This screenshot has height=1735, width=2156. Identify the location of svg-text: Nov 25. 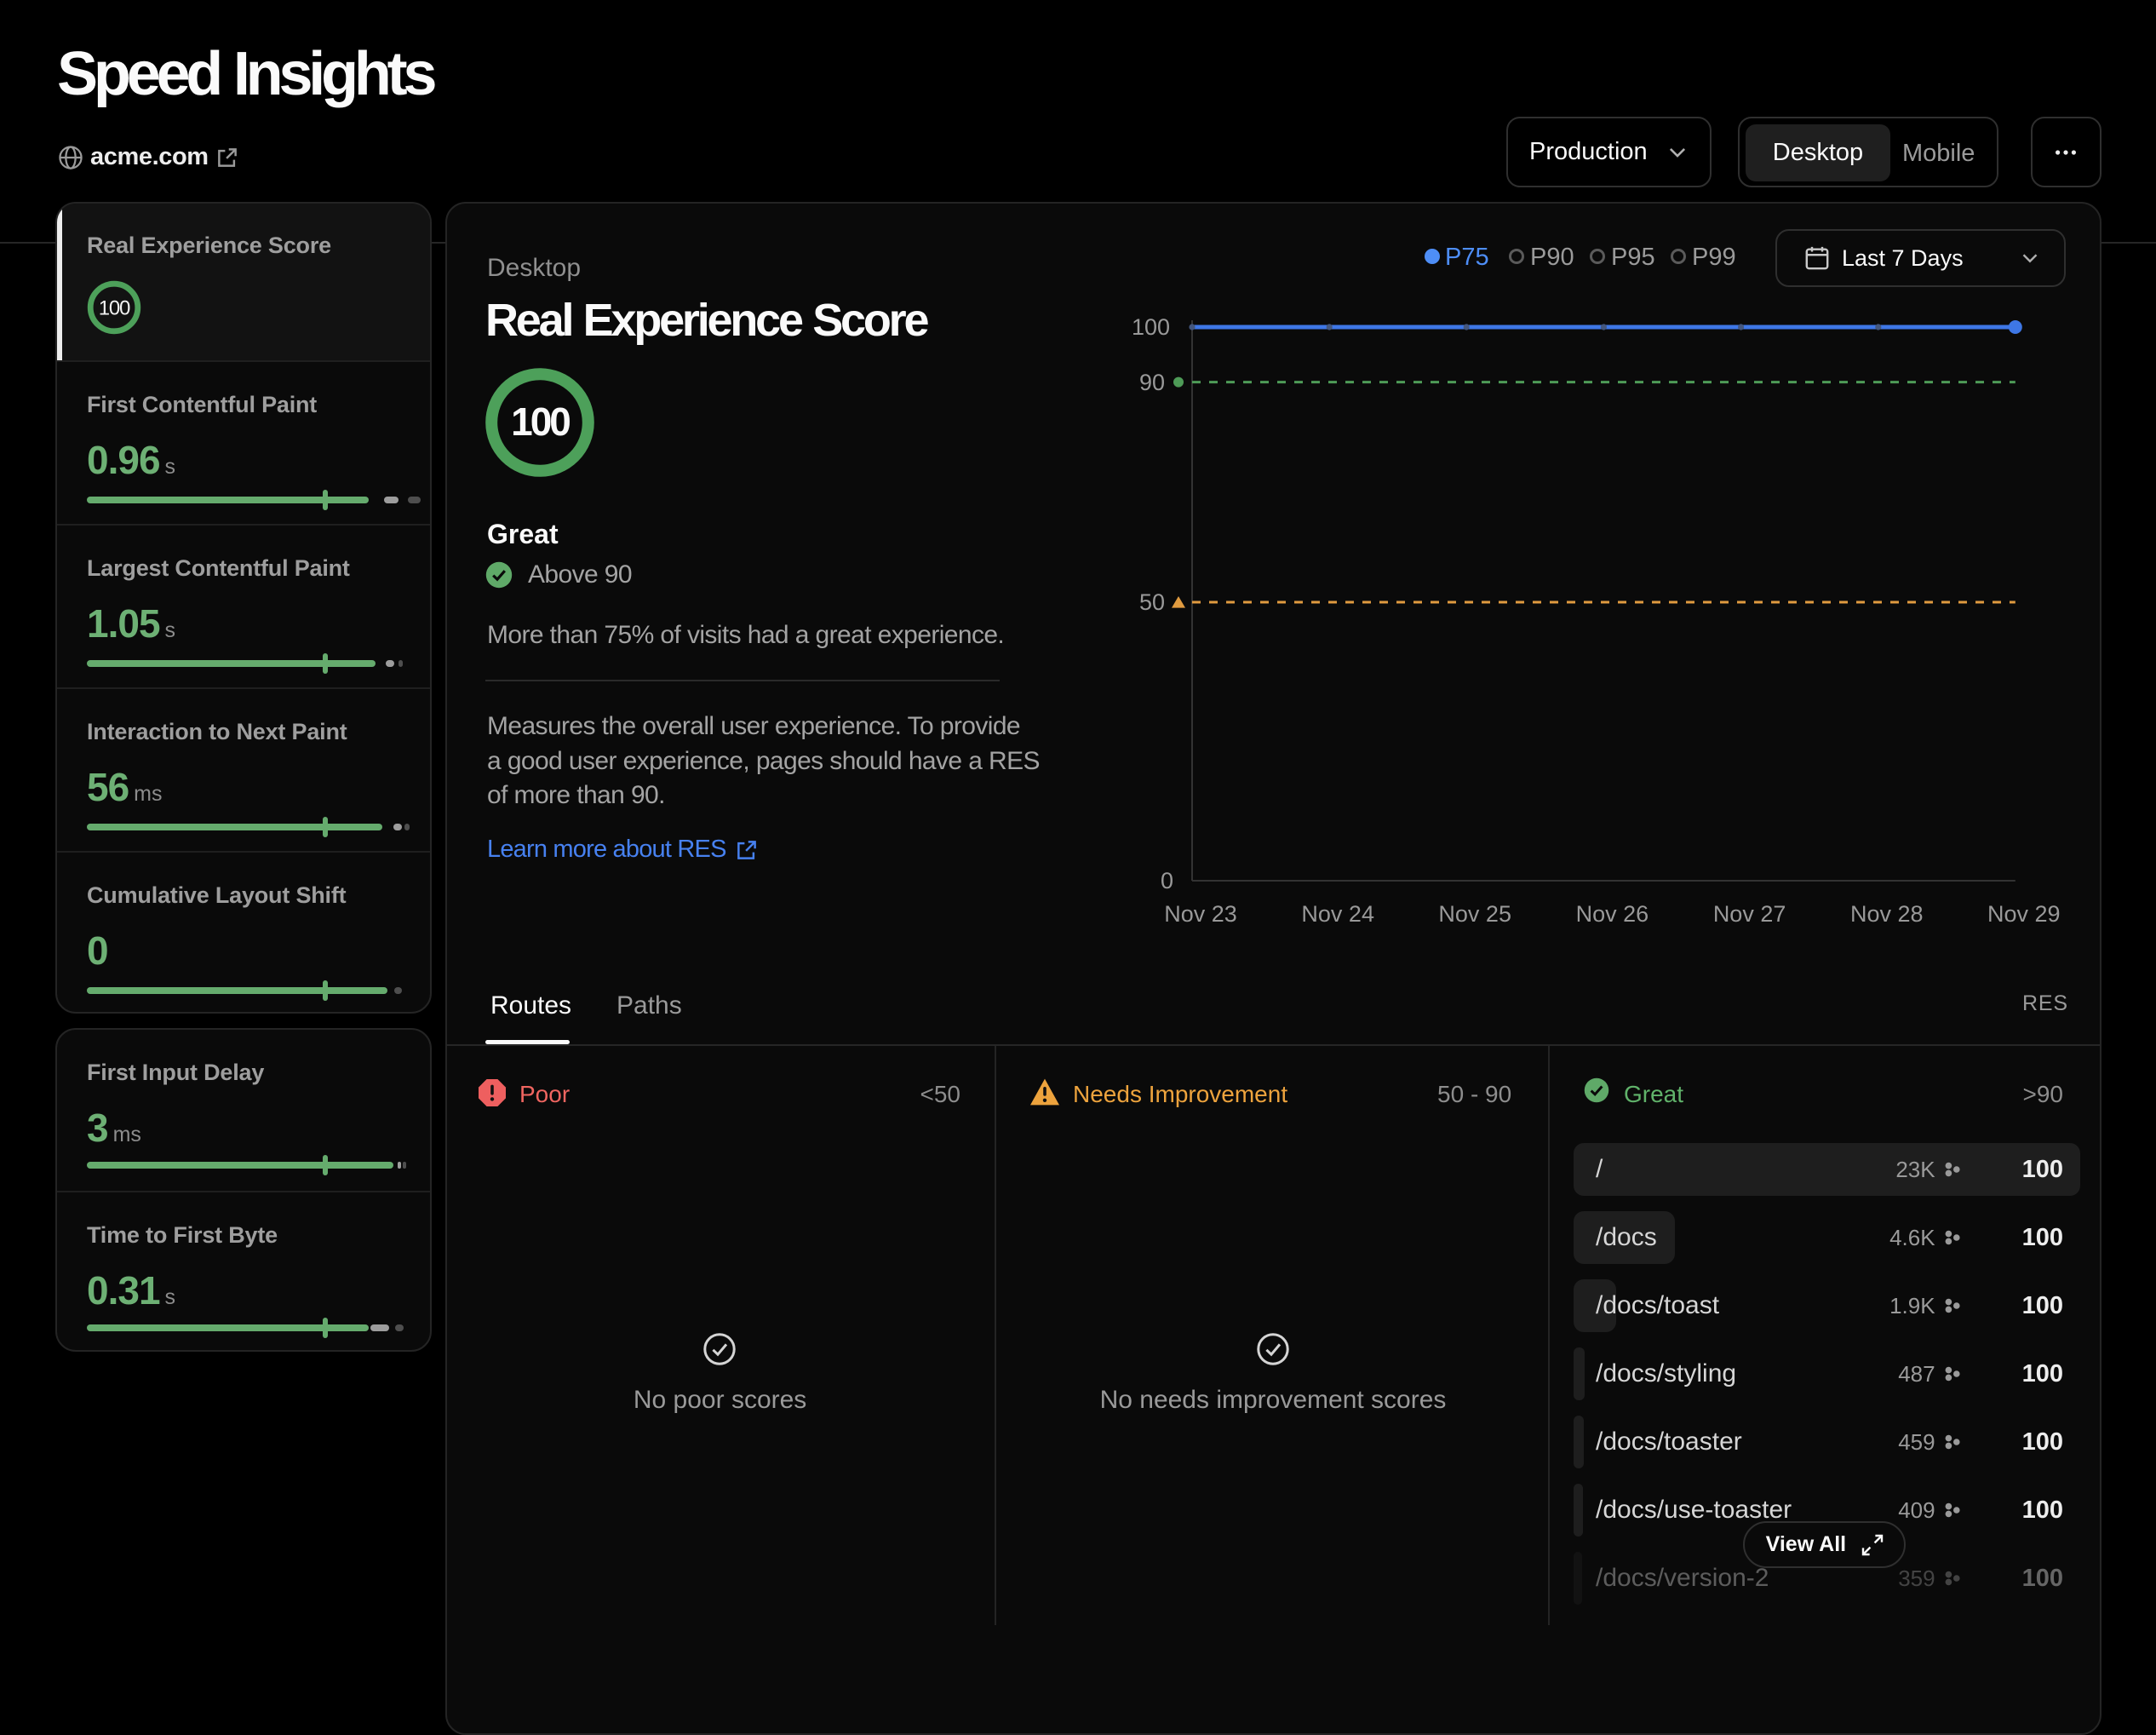
(1474, 914).